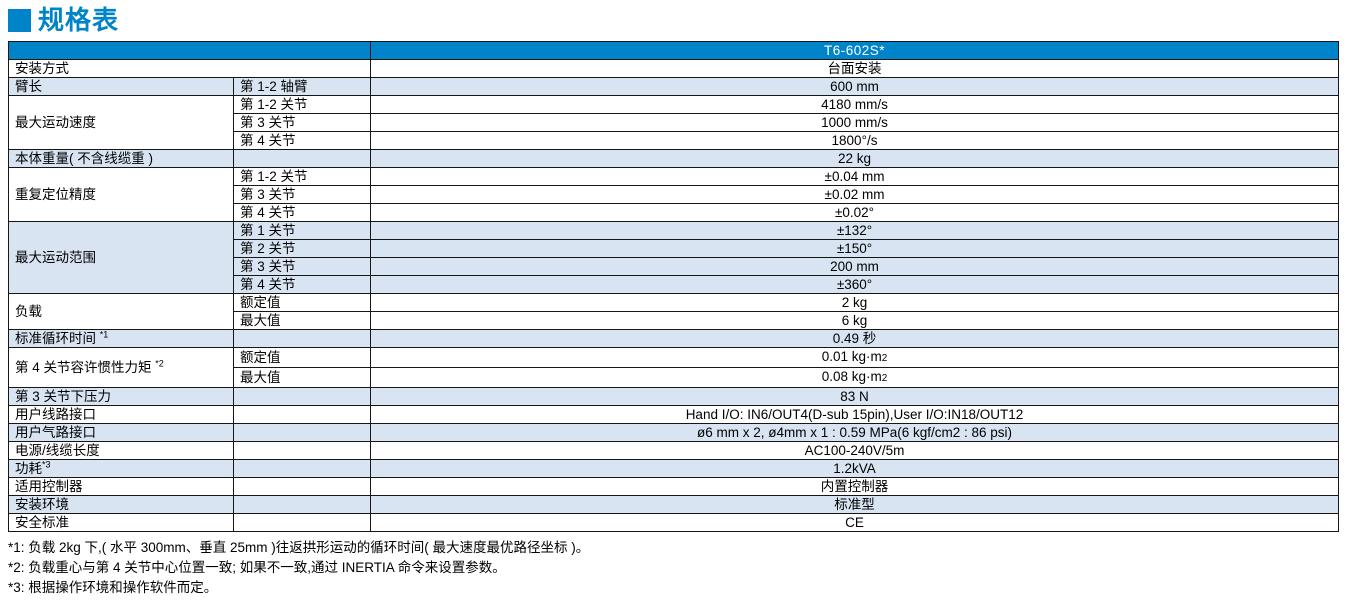 This screenshot has height=615, width=1351. Describe the element at coordinates (854, 104) in the screenshot. I see `row-value: 4180 mm/s` at that location.